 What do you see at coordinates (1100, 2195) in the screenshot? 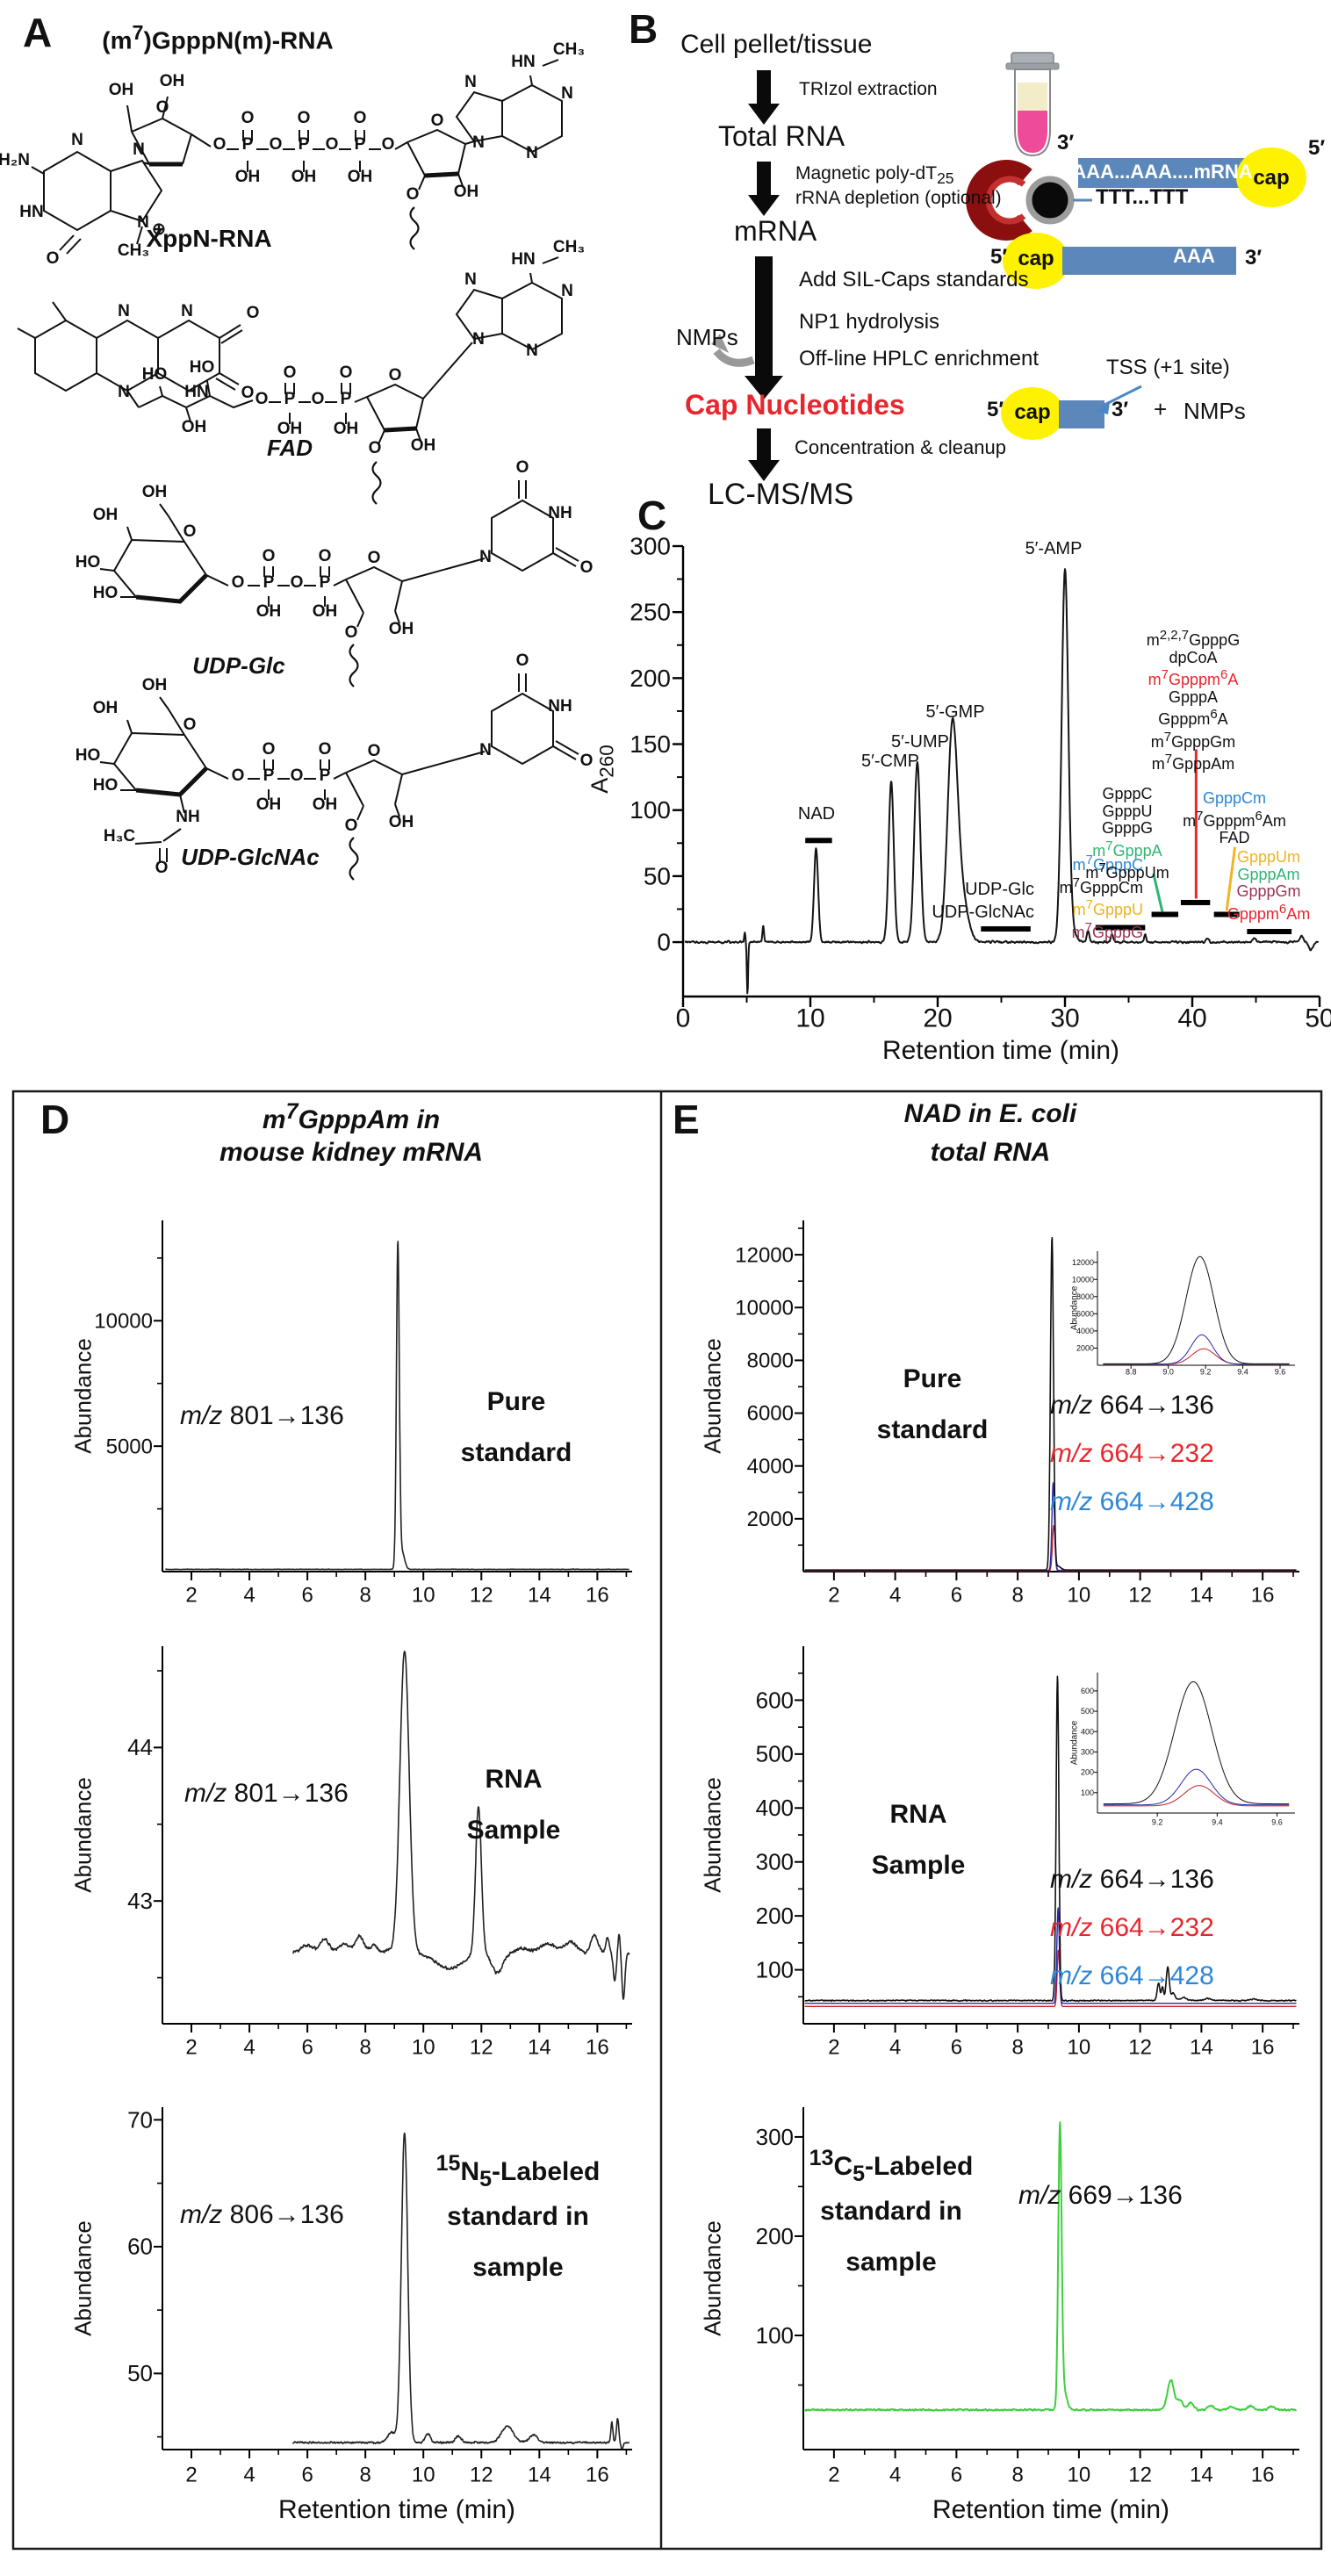
I see `e3-mz-label: m/z 669→136` at bounding box center [1100, 2195].